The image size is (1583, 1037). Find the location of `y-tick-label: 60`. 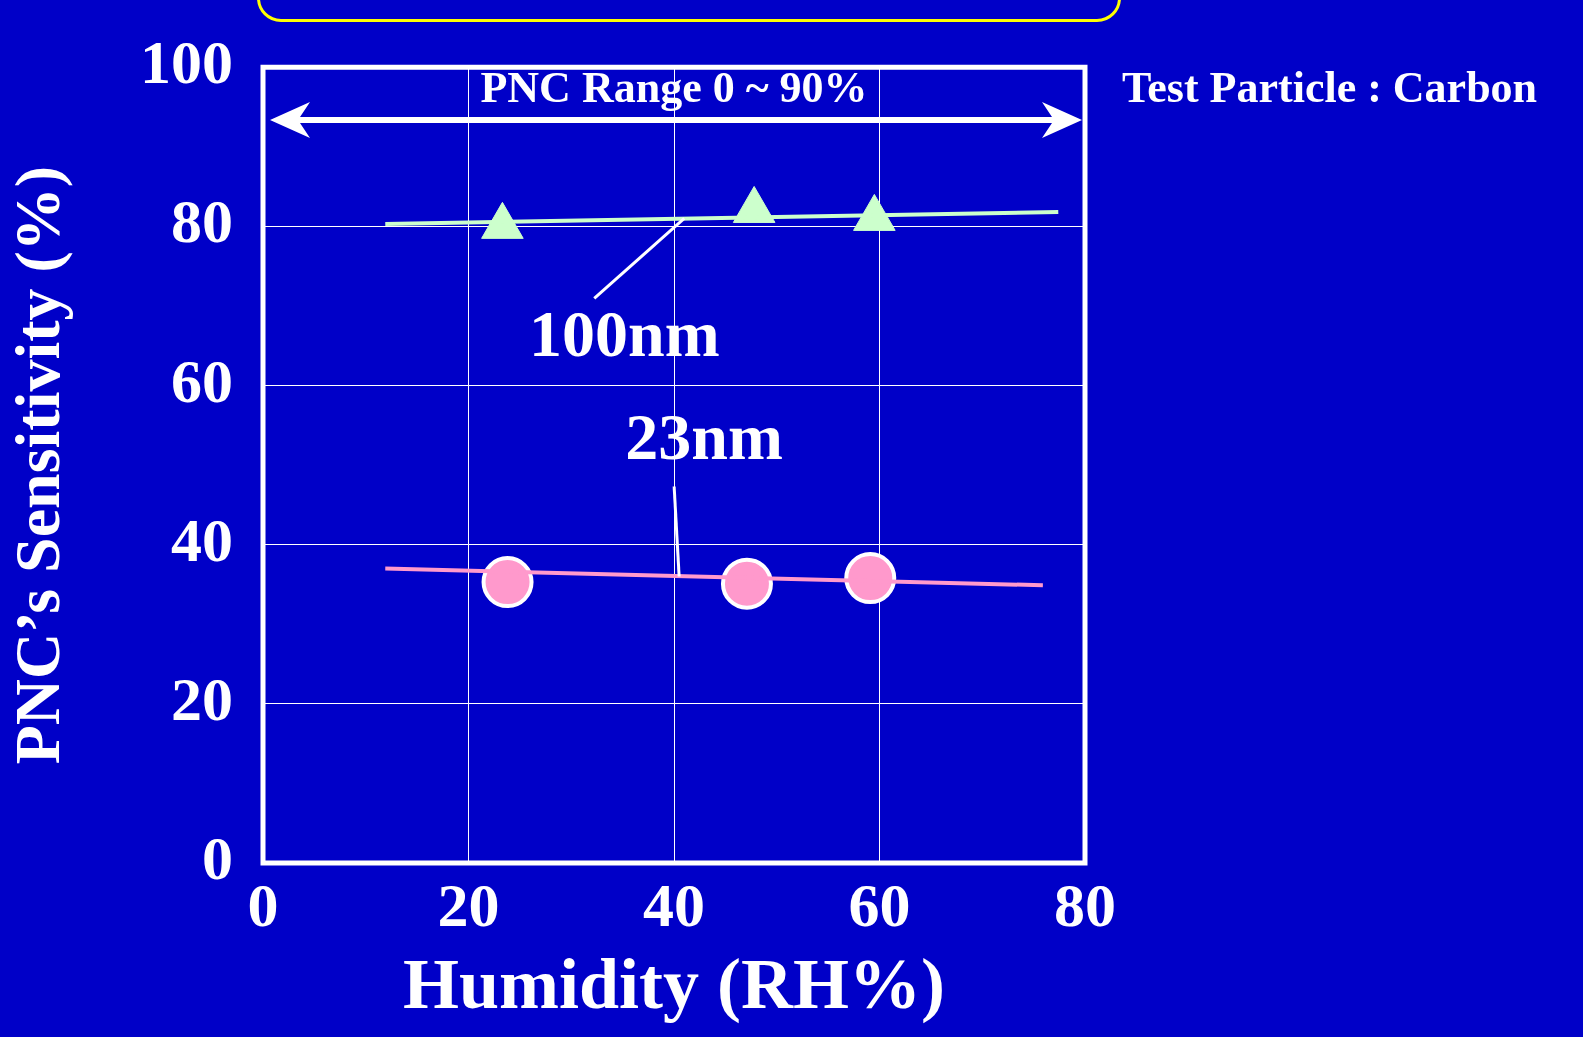

y-tick-label: 60 is located at coordinates (202, 380).